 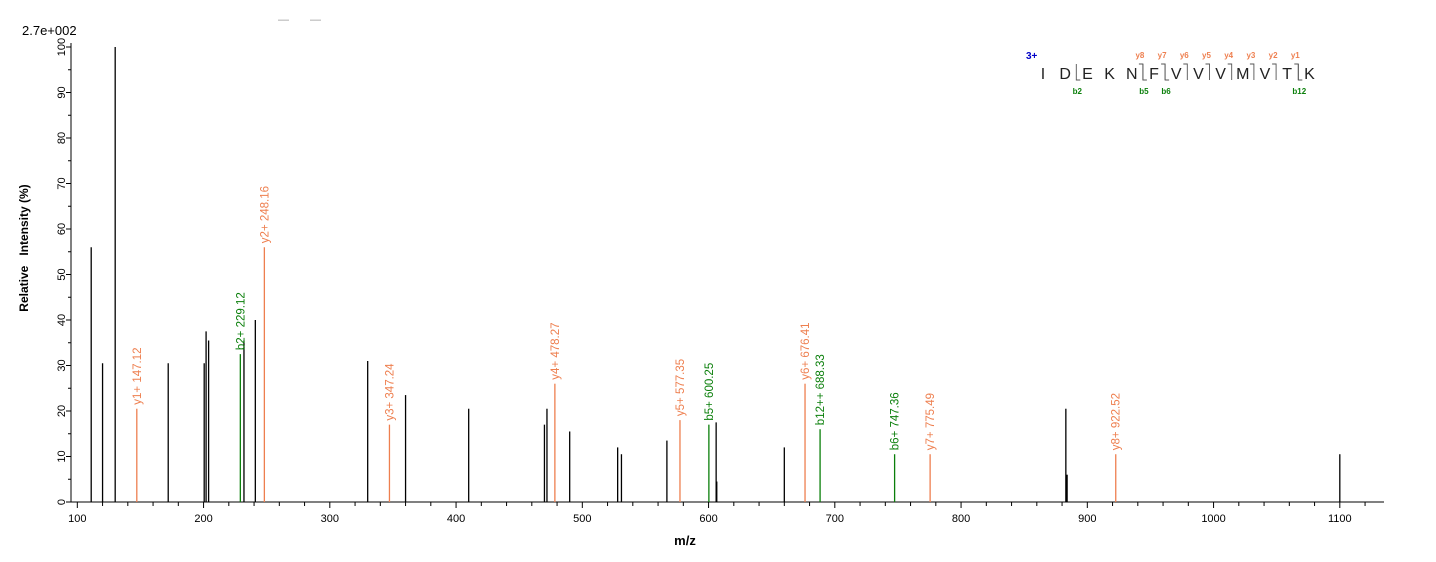 I want to click on x-tick-label: 900, so click(x=1087, y=519).